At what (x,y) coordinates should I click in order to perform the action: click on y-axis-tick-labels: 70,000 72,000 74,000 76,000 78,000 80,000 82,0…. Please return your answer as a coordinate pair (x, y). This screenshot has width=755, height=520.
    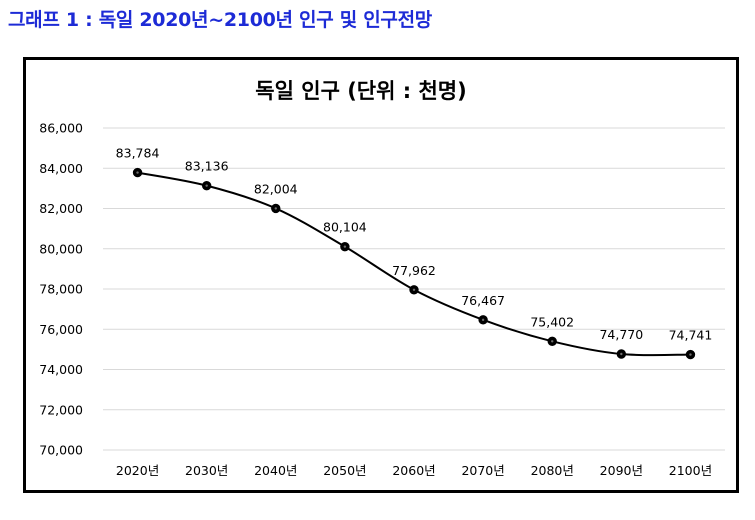
    Looking at the image, I should click on (61, 289).